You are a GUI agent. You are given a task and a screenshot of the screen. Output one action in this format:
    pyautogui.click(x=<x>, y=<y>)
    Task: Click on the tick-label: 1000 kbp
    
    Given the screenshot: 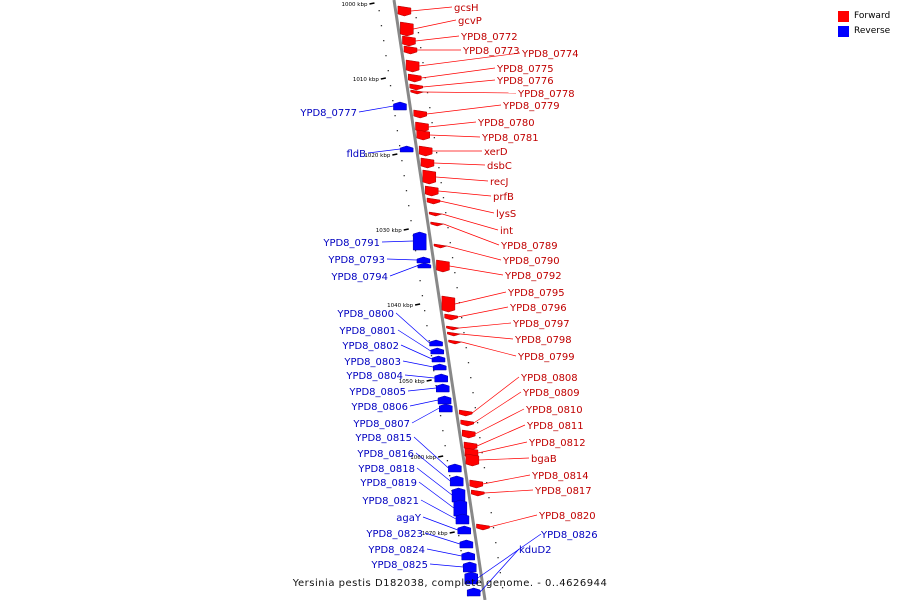 What is the action you would take?
    pyautogui.click(x=355, y=5)
    